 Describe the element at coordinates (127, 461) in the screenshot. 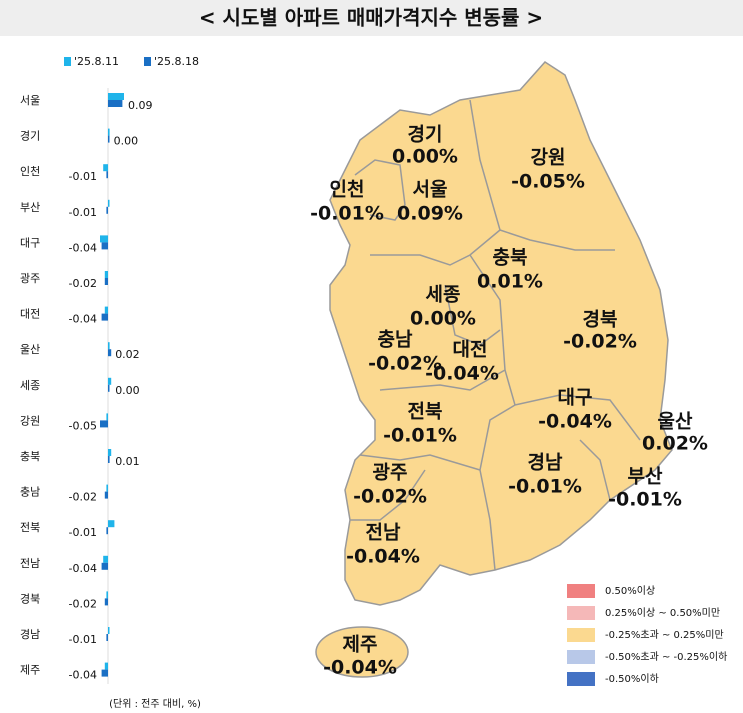

I see `value-label: 0.01` at that location.